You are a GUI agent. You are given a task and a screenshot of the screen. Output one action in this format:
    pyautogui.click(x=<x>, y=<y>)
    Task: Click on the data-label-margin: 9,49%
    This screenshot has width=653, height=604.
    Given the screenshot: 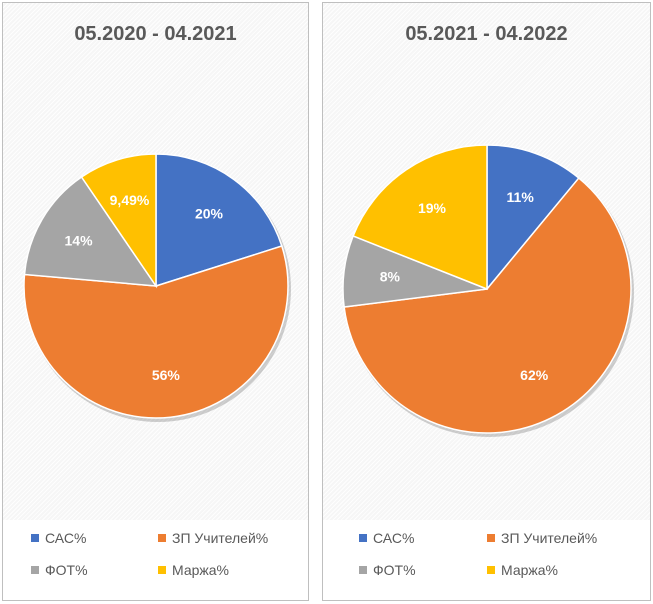 What is the action you would take?
    pyautogui.click(x=130, y=200)
    